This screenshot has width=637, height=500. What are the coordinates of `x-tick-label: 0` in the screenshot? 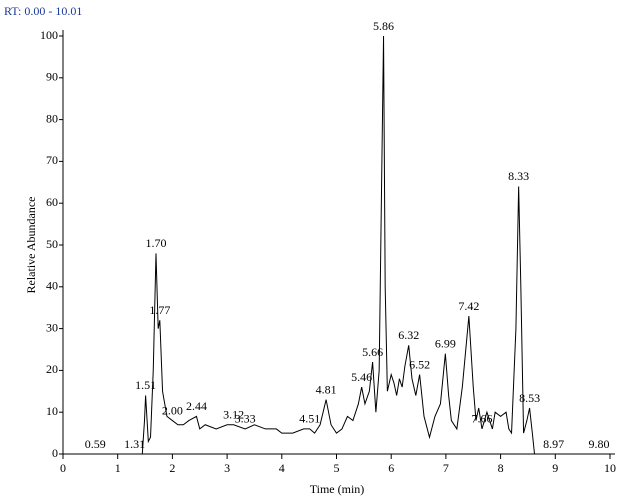 It's located at (63, 468).